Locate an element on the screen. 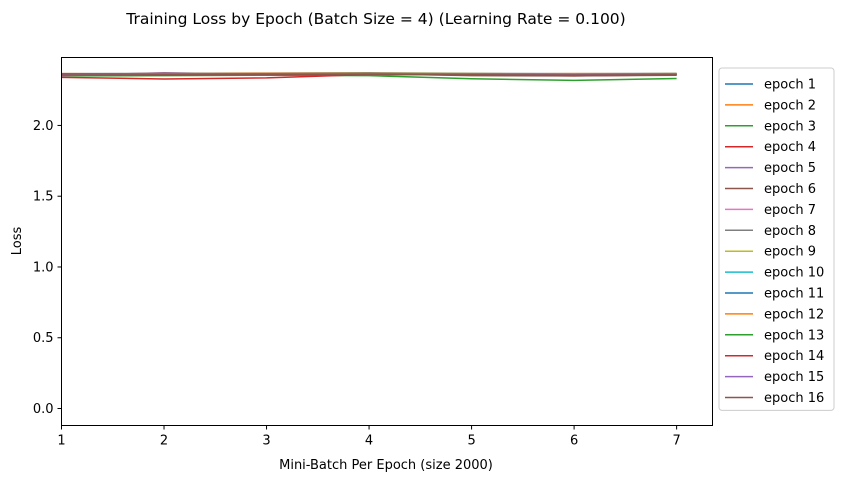 This screenshot has height=480, width=843. legend-label: epoch 12 is located at coordinates (794, 314).